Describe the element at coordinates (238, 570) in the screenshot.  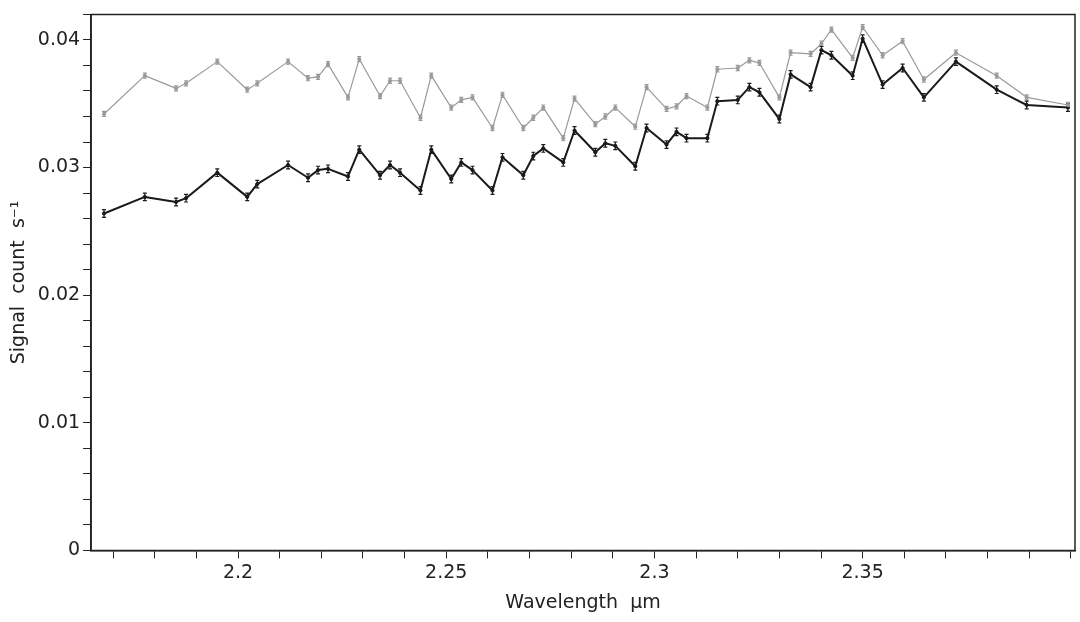
I see `x-tick-label: 2.2` at that location.